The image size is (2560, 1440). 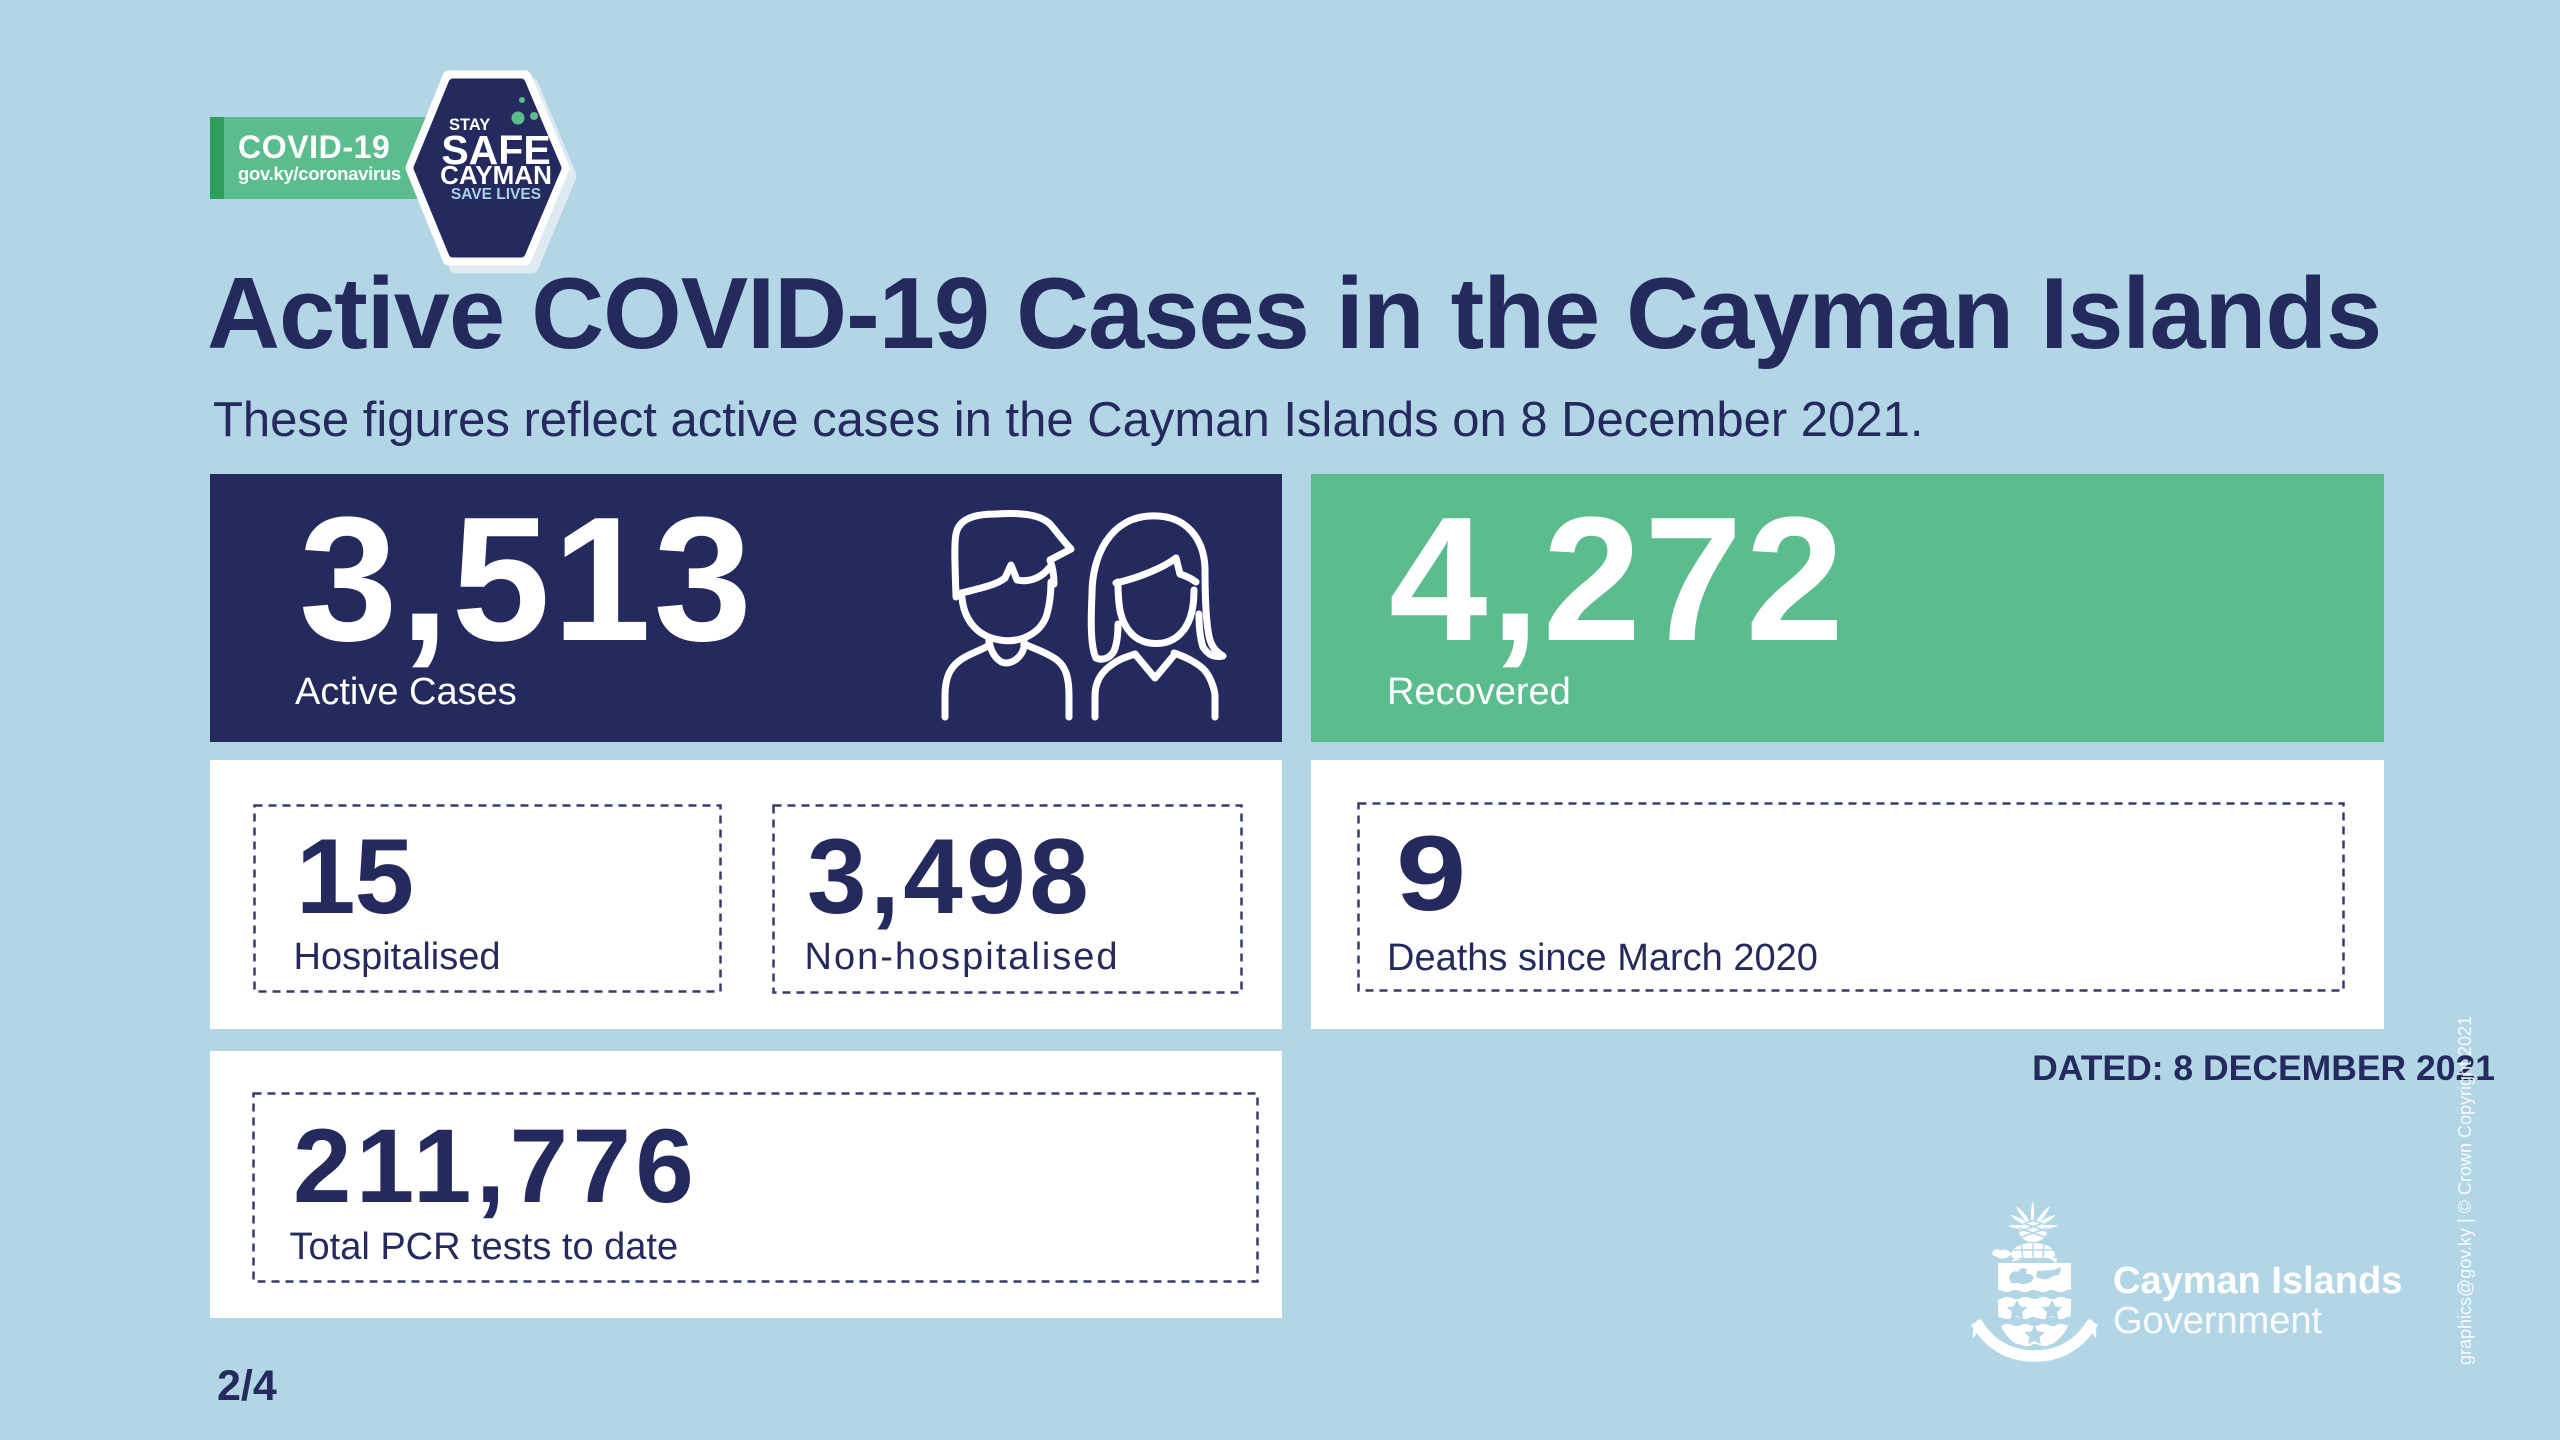 What do you see at coordinates (496, 175) in the screenshot?
I see `svg-text: CAYMAN` at bounding box center [496, 175].